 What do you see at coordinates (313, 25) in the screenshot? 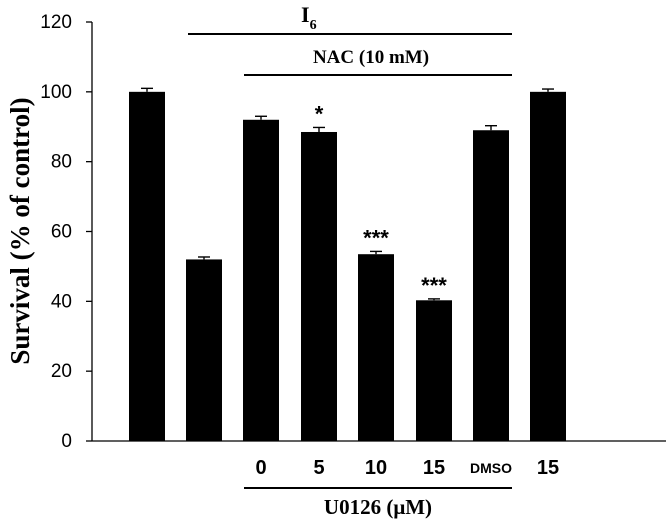
I see `i6-label-subscript: 6` at bounding box center [313, 25].